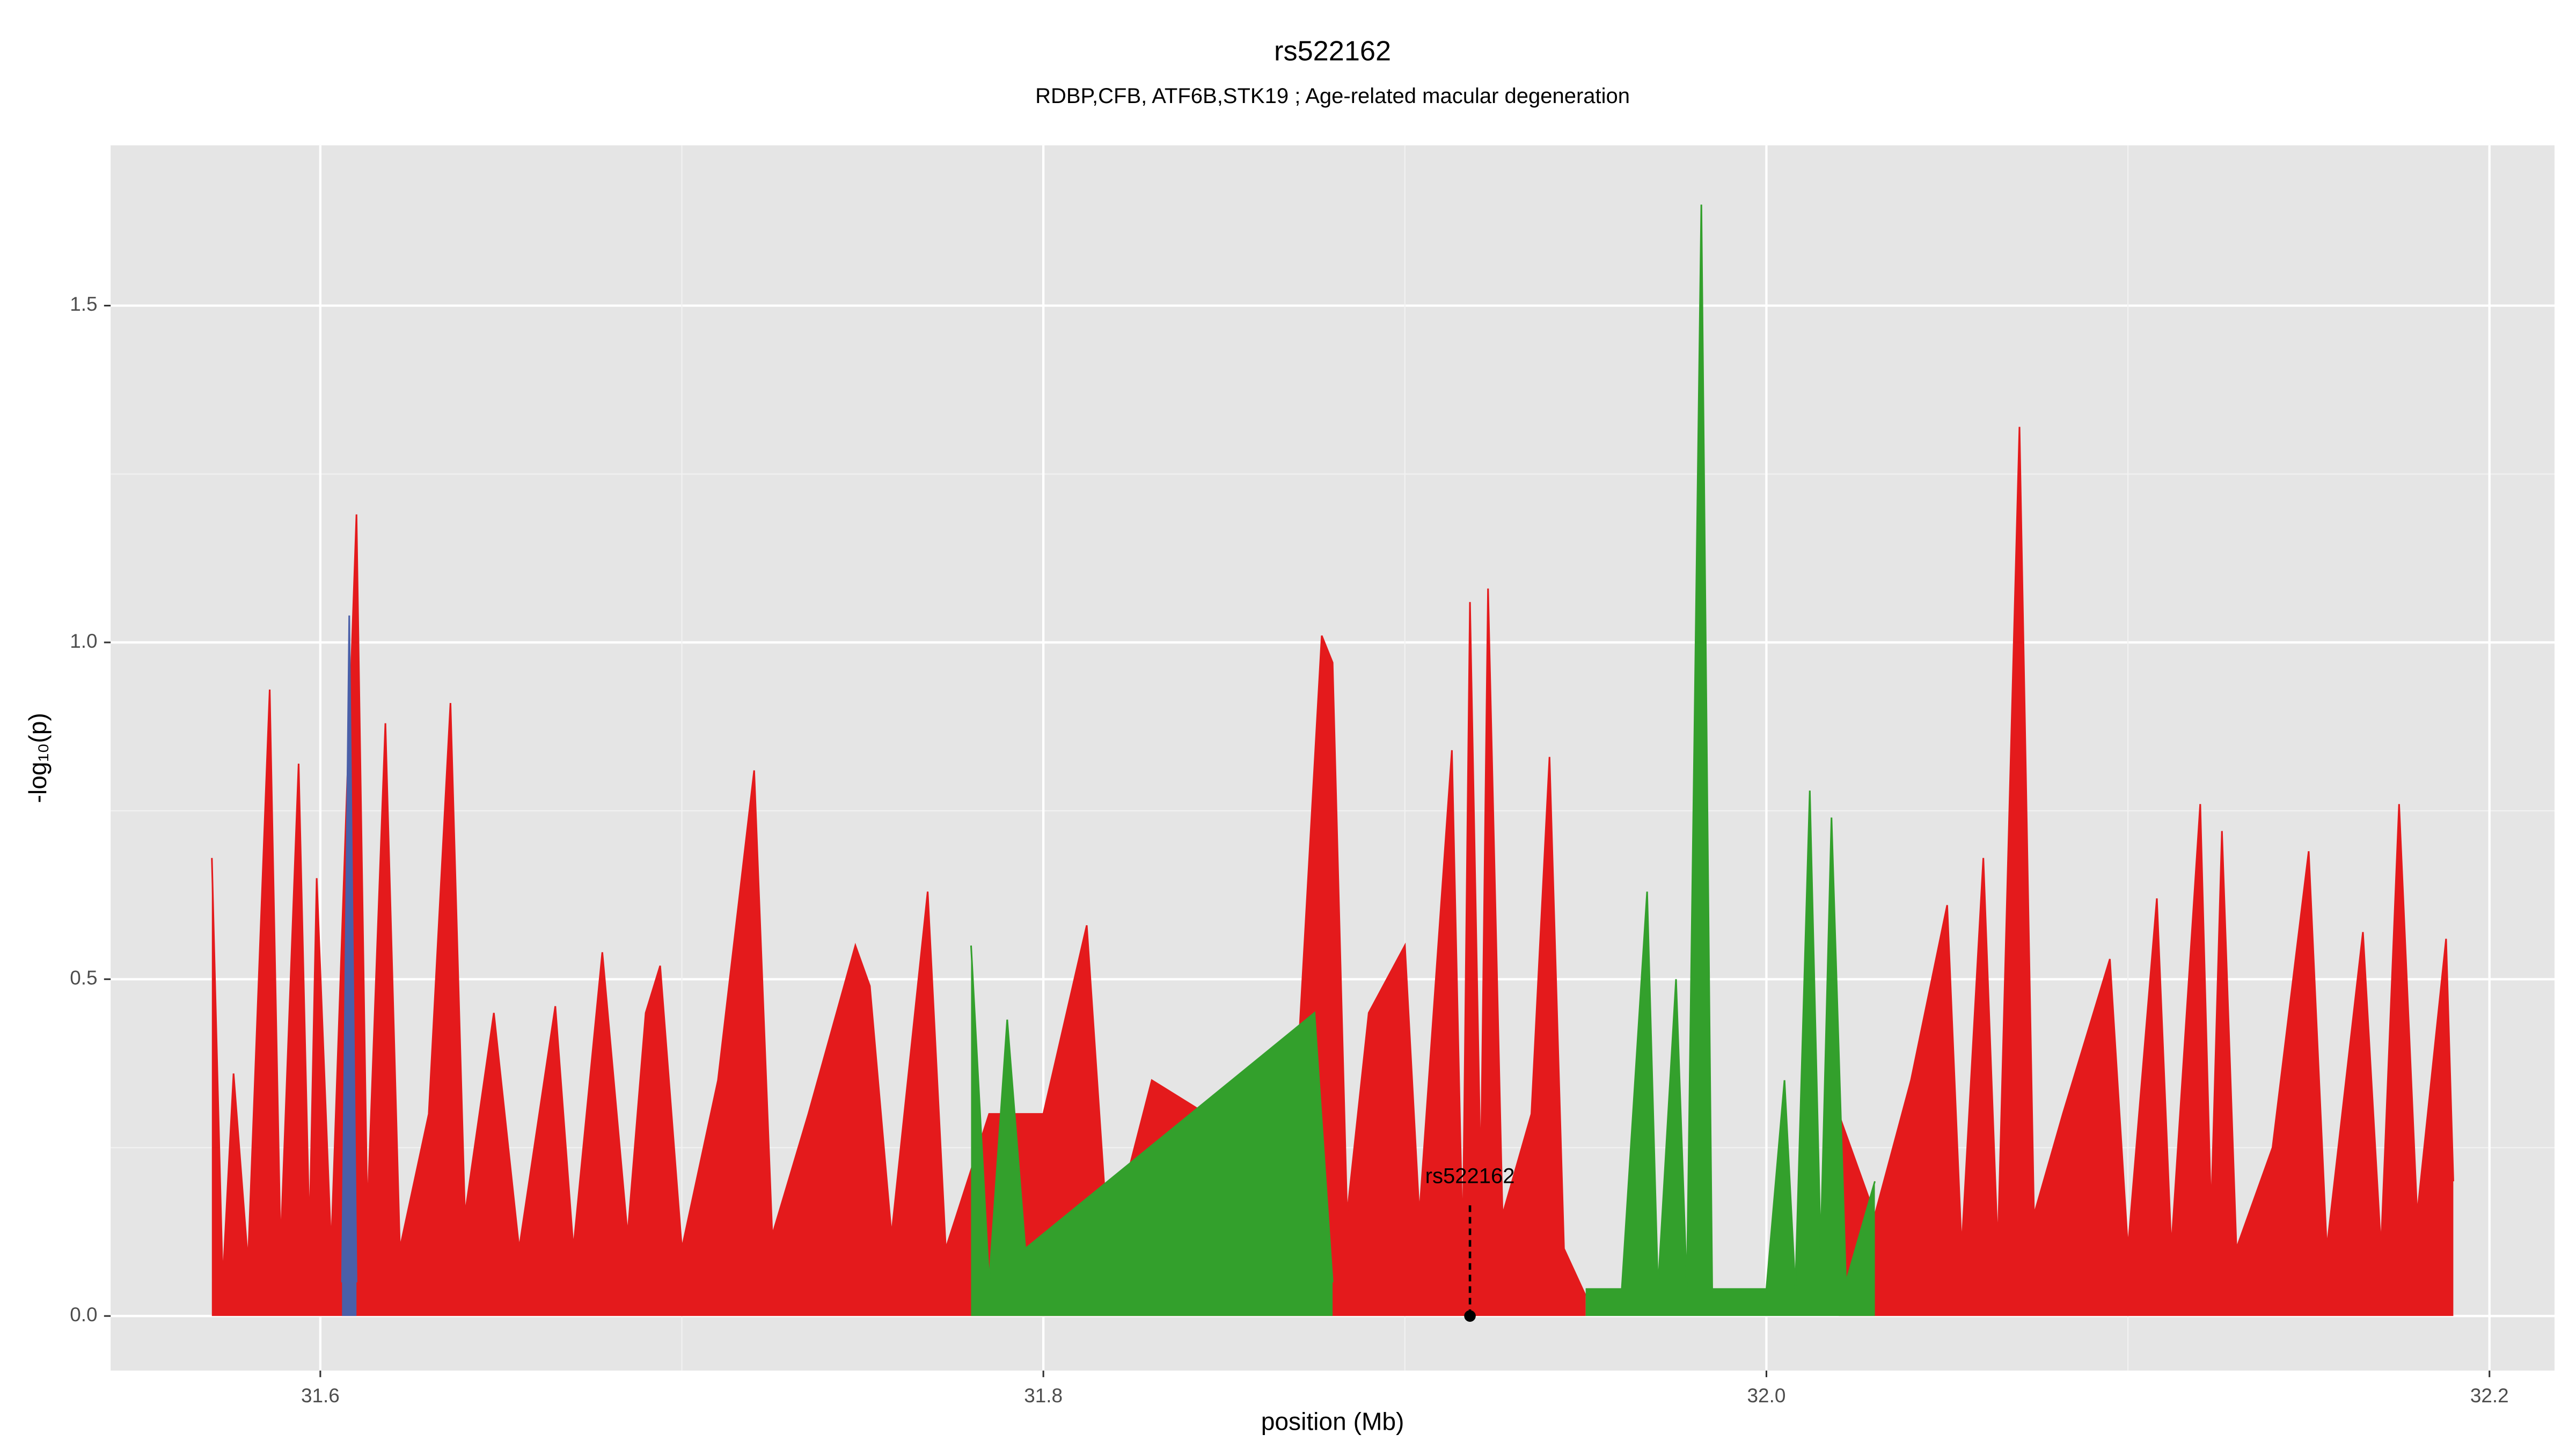  What do you see at coordinates (83, 641) in the screenshot?
I see `y-tick-label: 1.0` at bounding box center [83, 641].